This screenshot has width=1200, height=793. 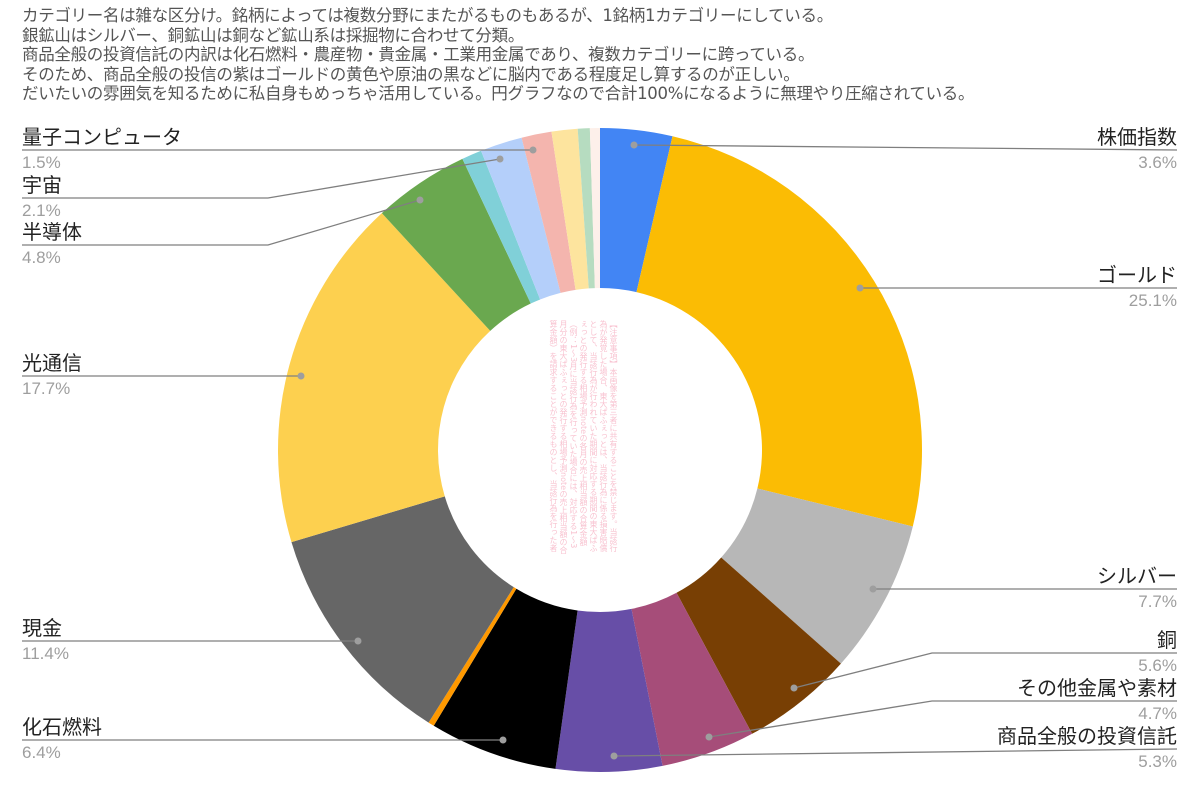 What do you see at coordinates (52, 363) in the screenshot?
I see `slice-label-name: 光通信` at bounding box center [52, 363].